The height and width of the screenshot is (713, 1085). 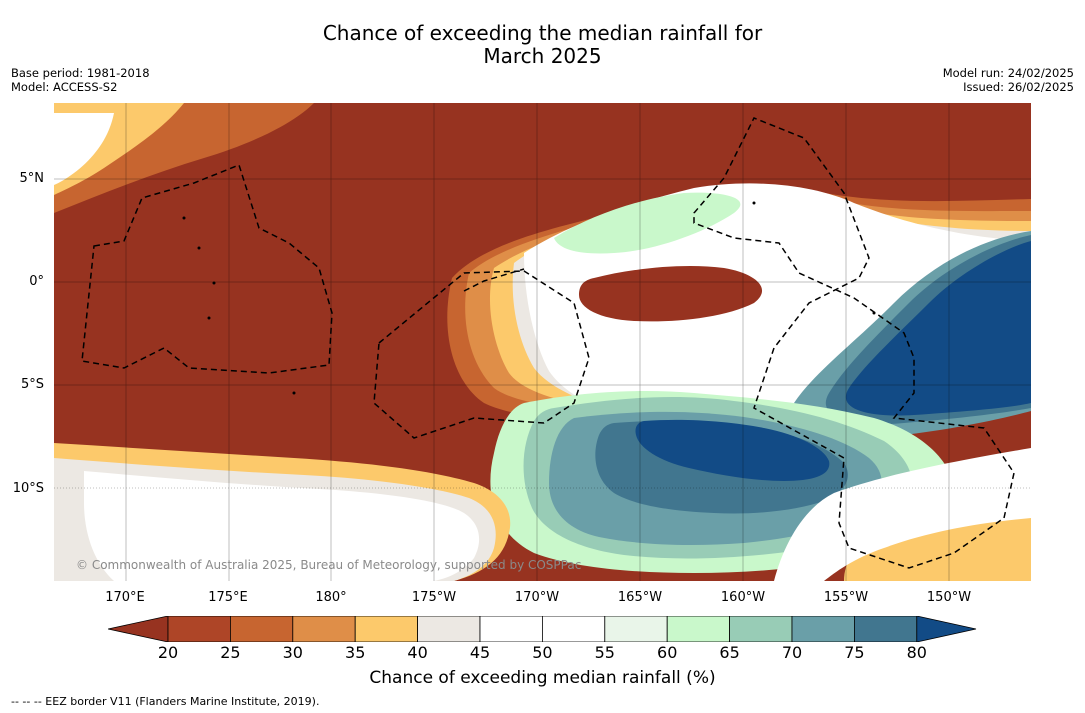 What do you see at coordinates (481, 354) in the screenshot?
I see `eez-tokelau` at bounding box center [481, 354].